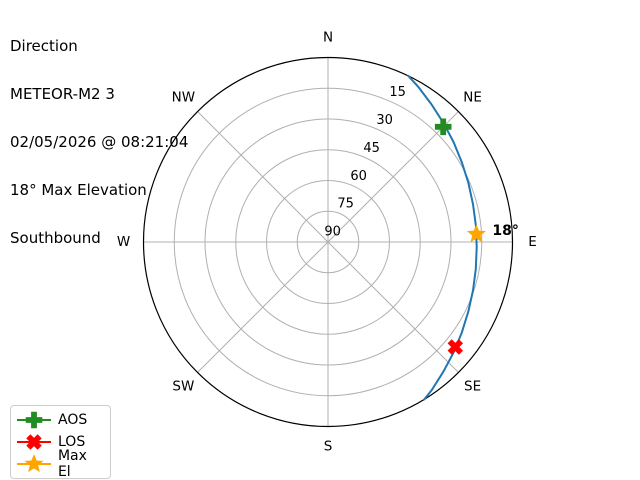 This screenshot has width=640, height=480. What do you see at coordinates (73, 420) in the screenshot?
I see `legend-label-aos: AOS` at bounding box center [73, 420].